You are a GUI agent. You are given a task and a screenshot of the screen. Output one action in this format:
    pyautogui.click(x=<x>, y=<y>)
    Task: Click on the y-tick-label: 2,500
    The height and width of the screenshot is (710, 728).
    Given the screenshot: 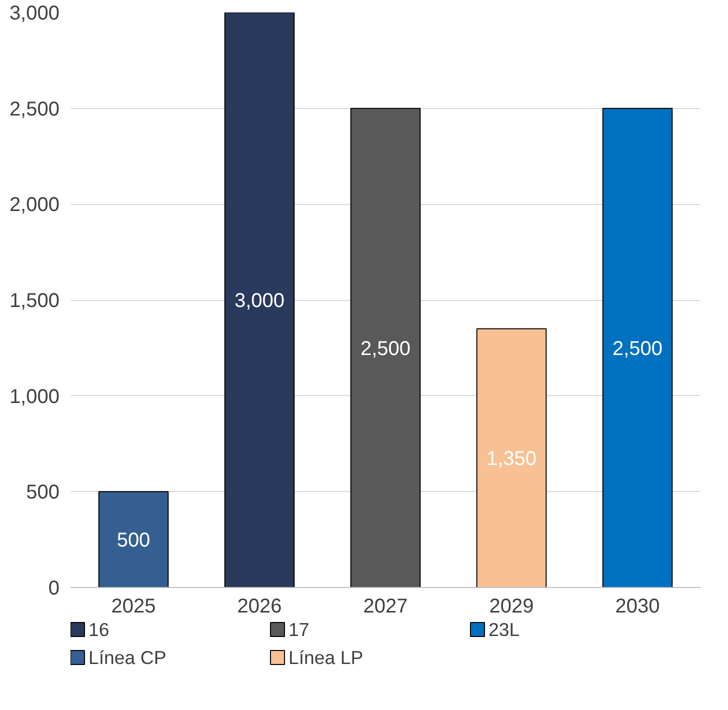 What is the action you would take?
    pyautogui.click(x=34, y=109)
    